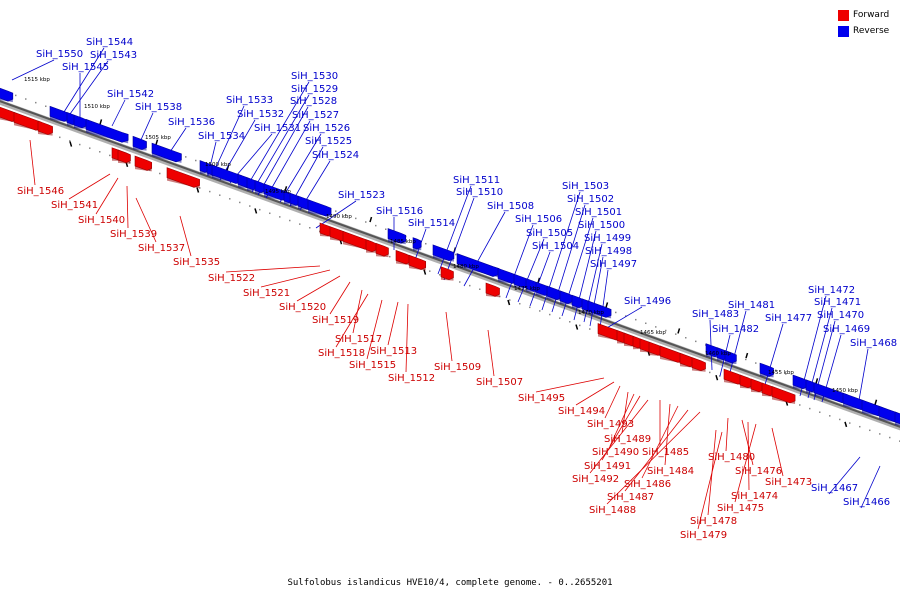 The height and width of the screenshot is (600, 900). Describe the element at coordinates (393, 351) in the screenshot. I see `forward-gene-label: SiH_1513` at that location.